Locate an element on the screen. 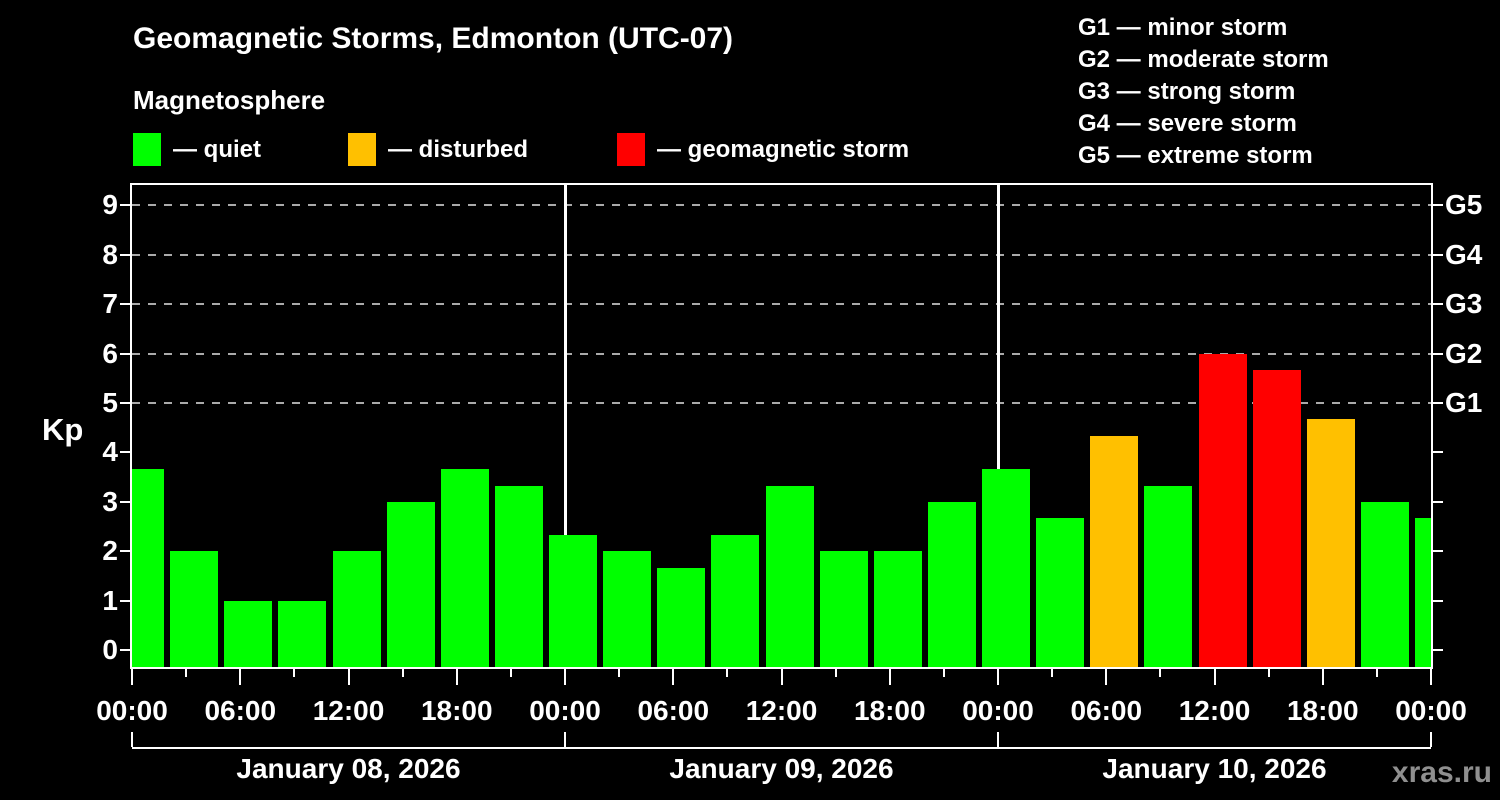 This screenshot has width=1500, height=800. day-boundary-line is located at coordinates (998, 426).